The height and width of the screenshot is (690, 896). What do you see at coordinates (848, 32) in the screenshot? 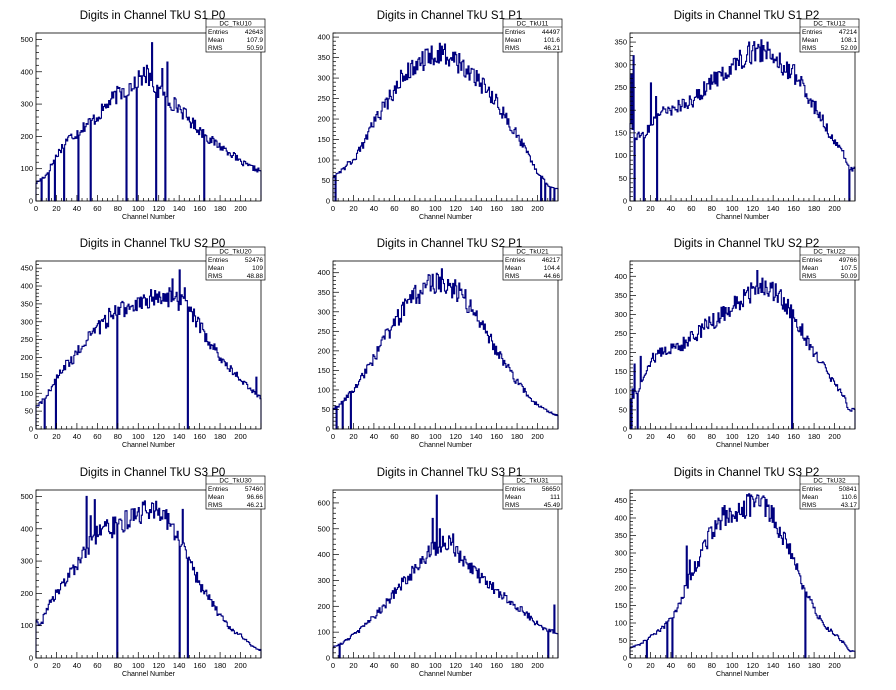
I see `stats-entries-value: 47214` at bounding box center [848, 32].